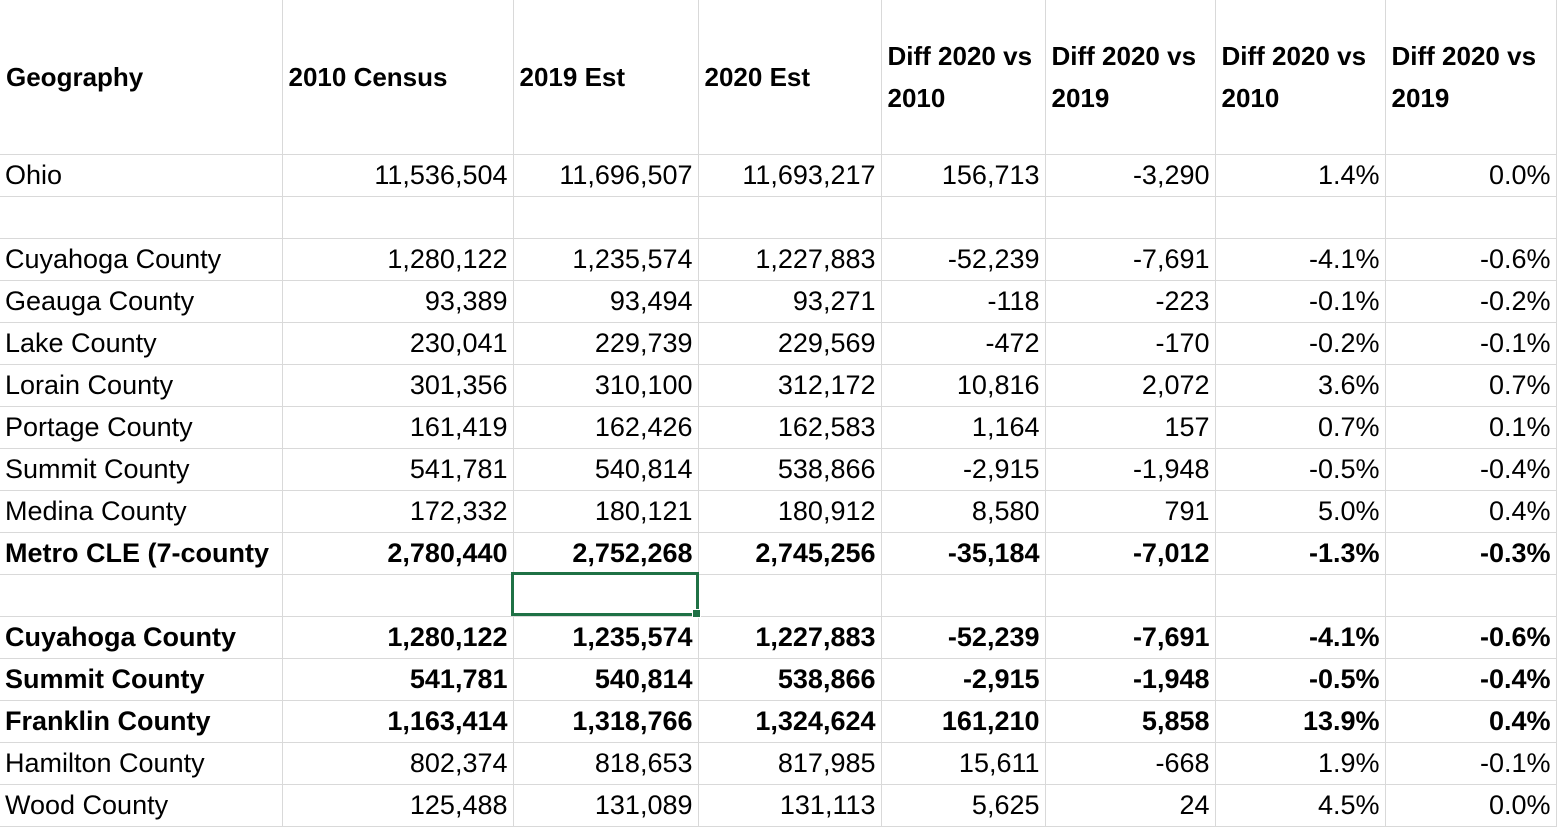  I want to click on cell-2010-census: 125,488, so click(398, 805).